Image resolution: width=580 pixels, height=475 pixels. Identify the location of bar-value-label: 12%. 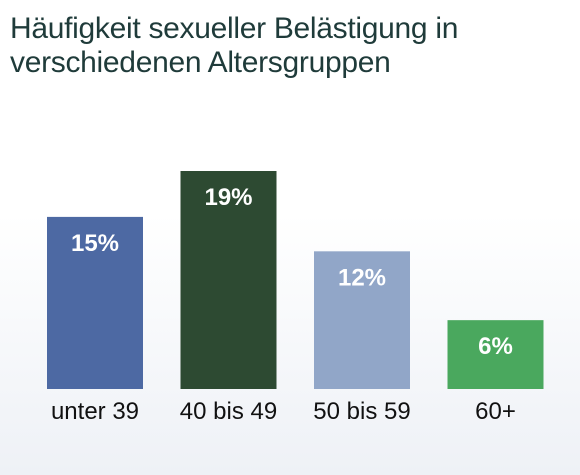
(362, 277).